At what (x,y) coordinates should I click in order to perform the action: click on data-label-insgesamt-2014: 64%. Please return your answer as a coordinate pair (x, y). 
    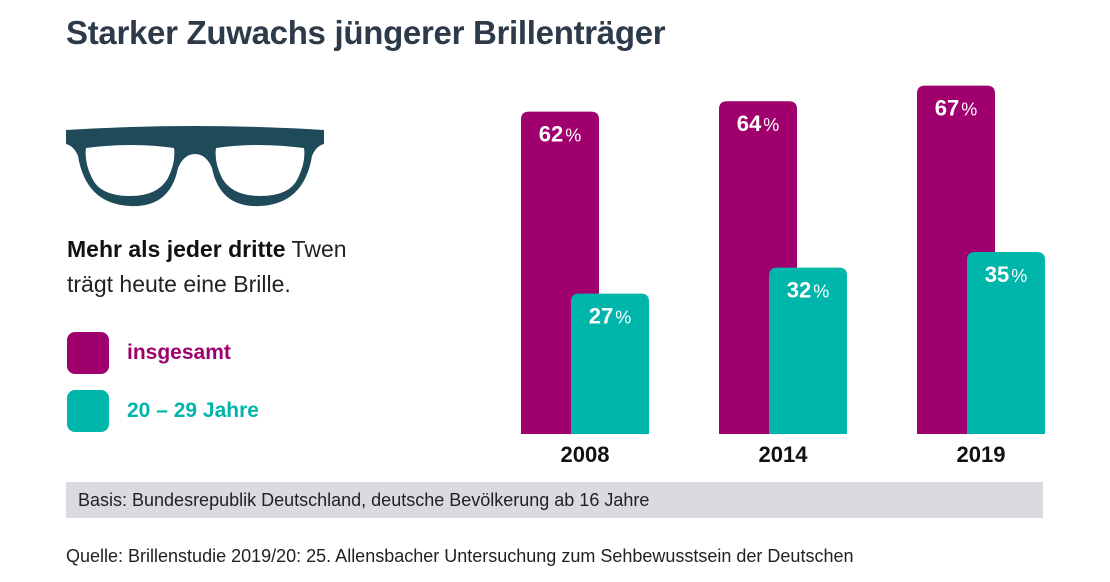
    Looking at the image, I should click on (758, 123).